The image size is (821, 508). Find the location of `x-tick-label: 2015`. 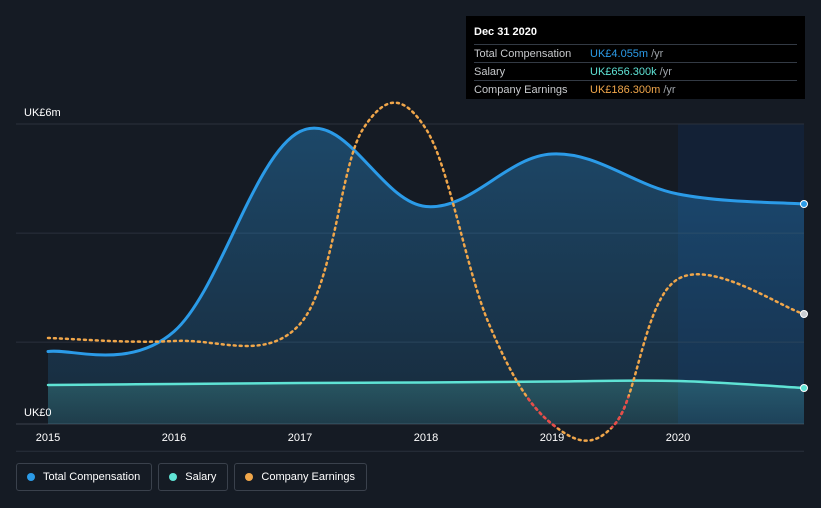

x-tick-label: 2015 is located at coordinates (48, 438).